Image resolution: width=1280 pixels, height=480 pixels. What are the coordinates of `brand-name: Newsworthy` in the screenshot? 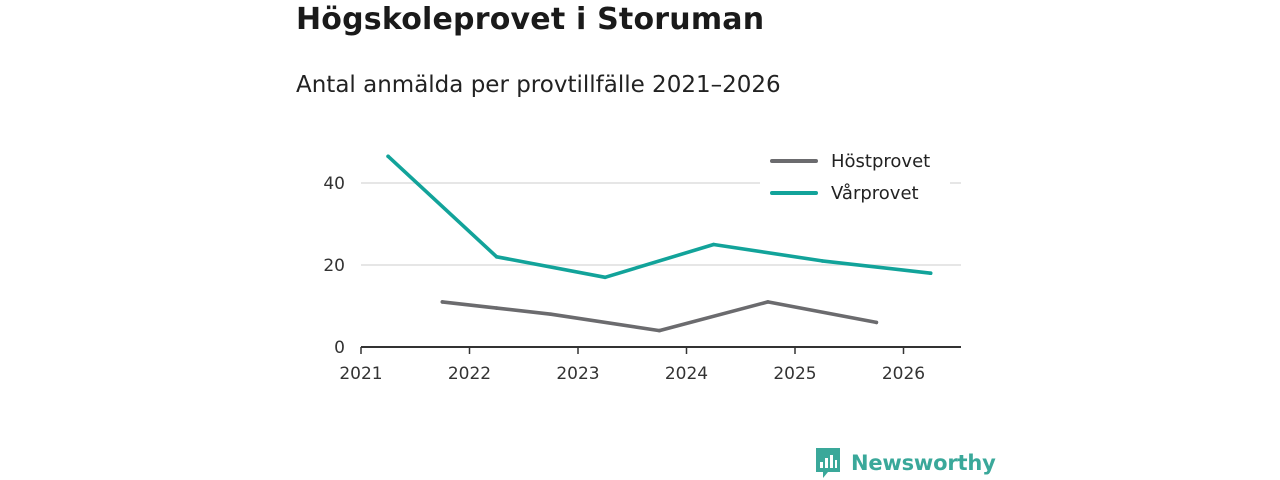 It's located at (923, 463).